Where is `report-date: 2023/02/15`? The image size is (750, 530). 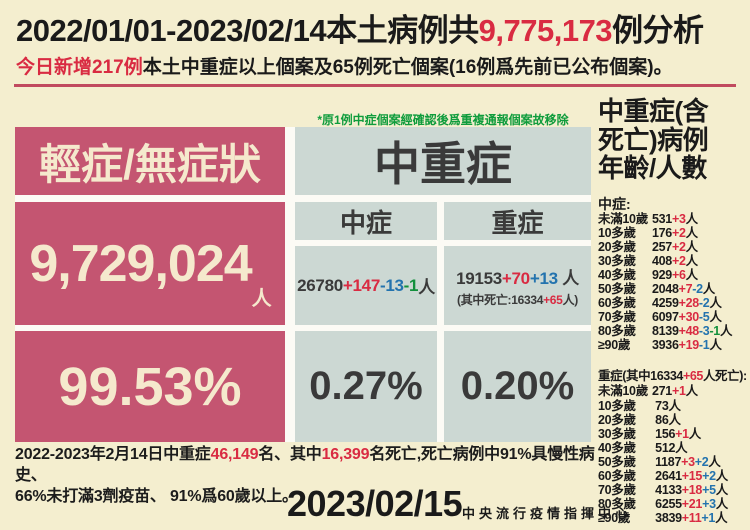
report-date: 2023/02/15 is located at coordinates (375, 503).